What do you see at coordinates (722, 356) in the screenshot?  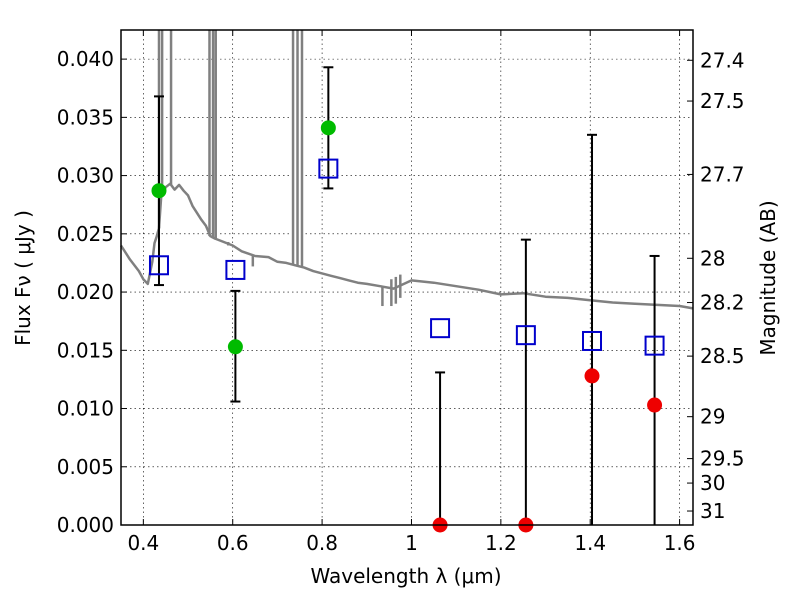 I see `right-tick-label: 28.5` at bounding box center [722, 356].